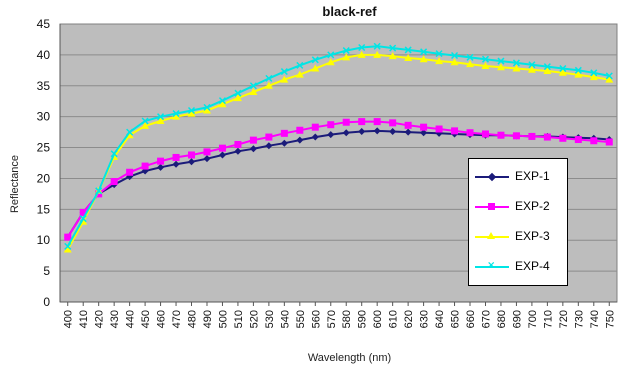  Describe the element at coordinates (301, 319) in the screenshot. I see `x-tick-label: 550` at that location.